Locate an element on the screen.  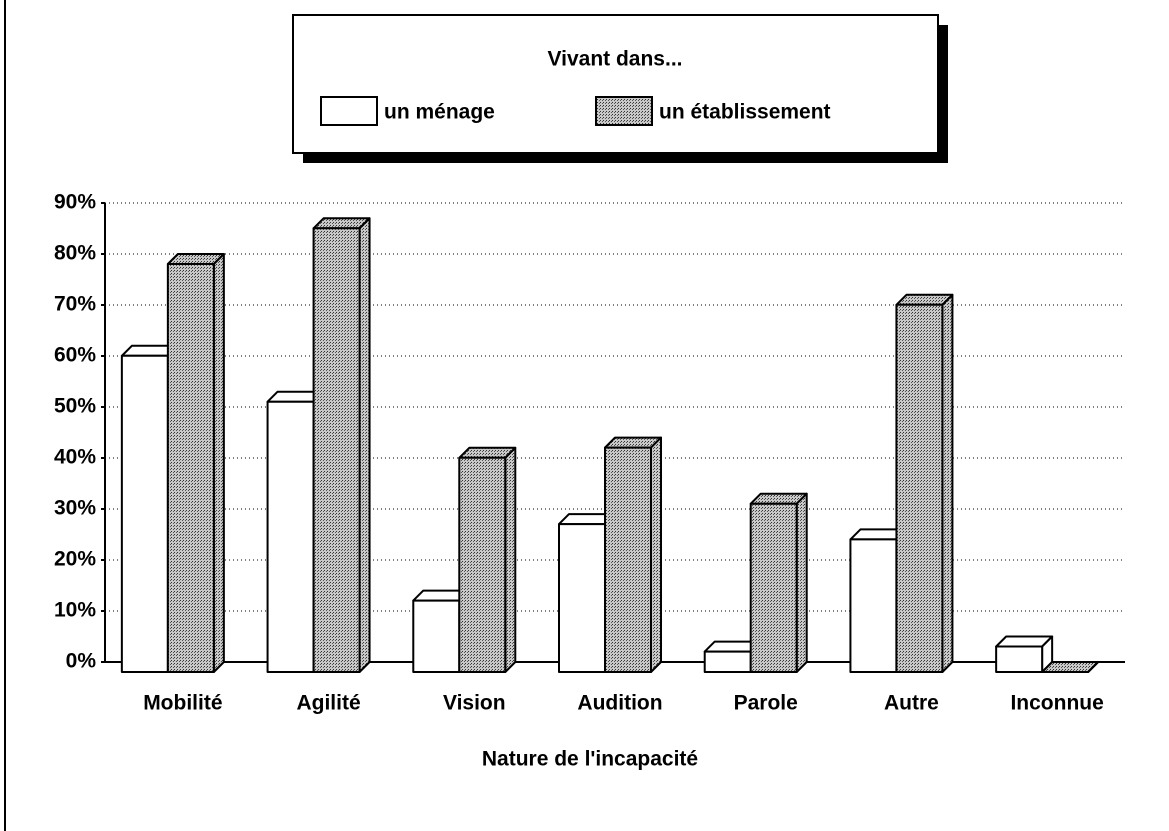
y-tick-label: 70% is located at coordinates (75, 304).